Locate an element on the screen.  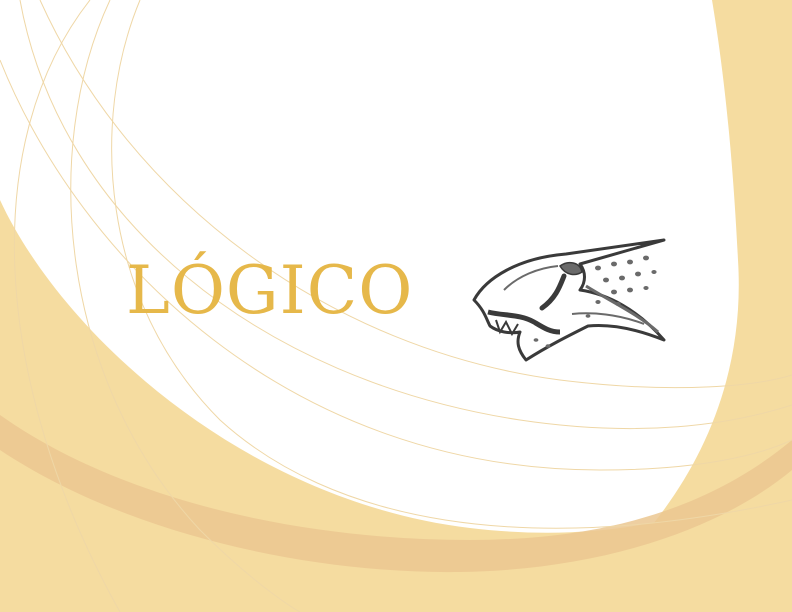
brand-name: LÓGICO is located at coordinates (269, 291).